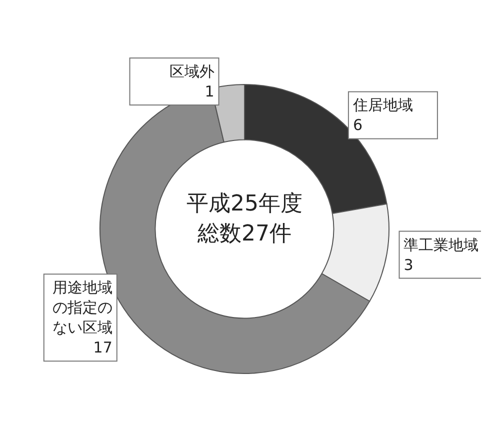 The image size is (489, 441). I want to click on slice-label: 用途地域の指定のない区域, so click(82, 307).